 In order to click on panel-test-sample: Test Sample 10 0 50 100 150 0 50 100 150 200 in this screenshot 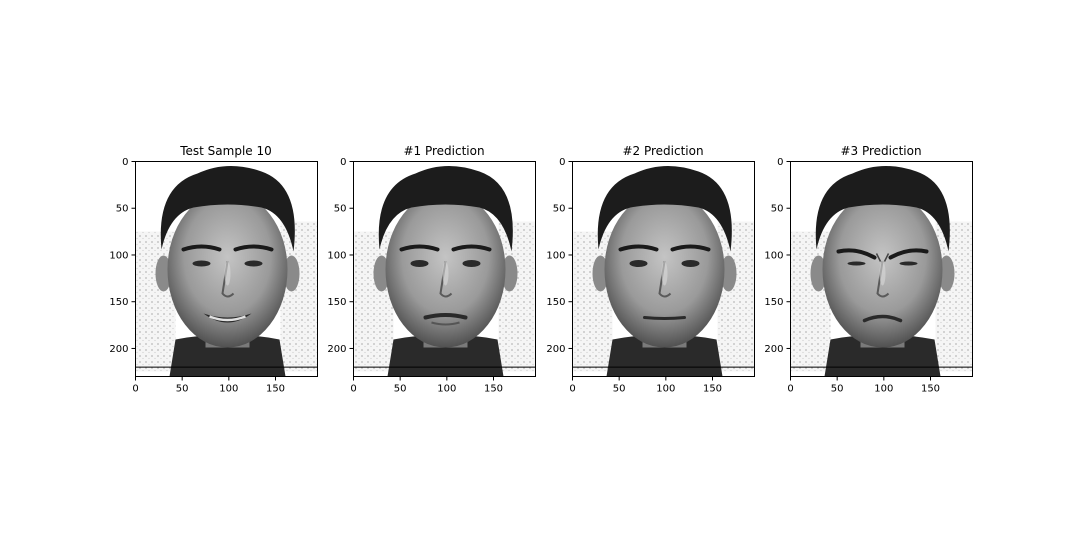, I will do `click(213, 269)`.